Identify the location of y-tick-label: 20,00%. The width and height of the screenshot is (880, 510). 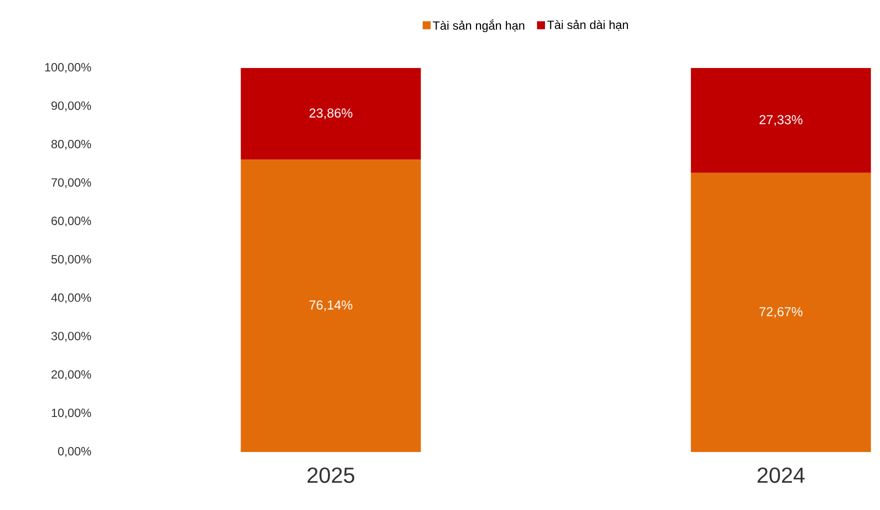
(72, 375).